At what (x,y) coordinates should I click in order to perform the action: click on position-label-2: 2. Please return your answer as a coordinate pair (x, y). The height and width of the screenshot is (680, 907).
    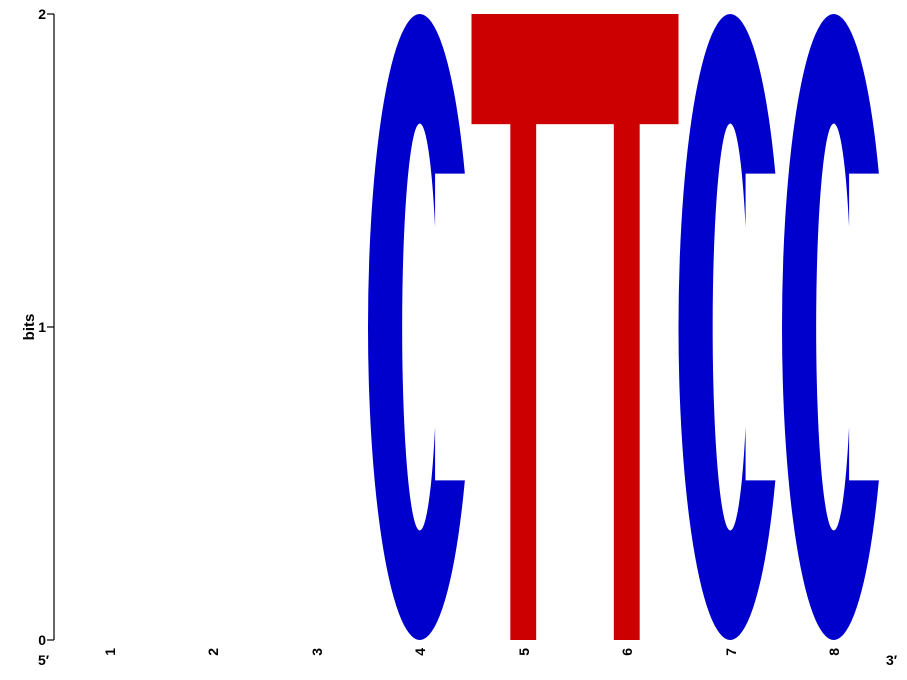
    Looking at the image, I should click on (213, 652).